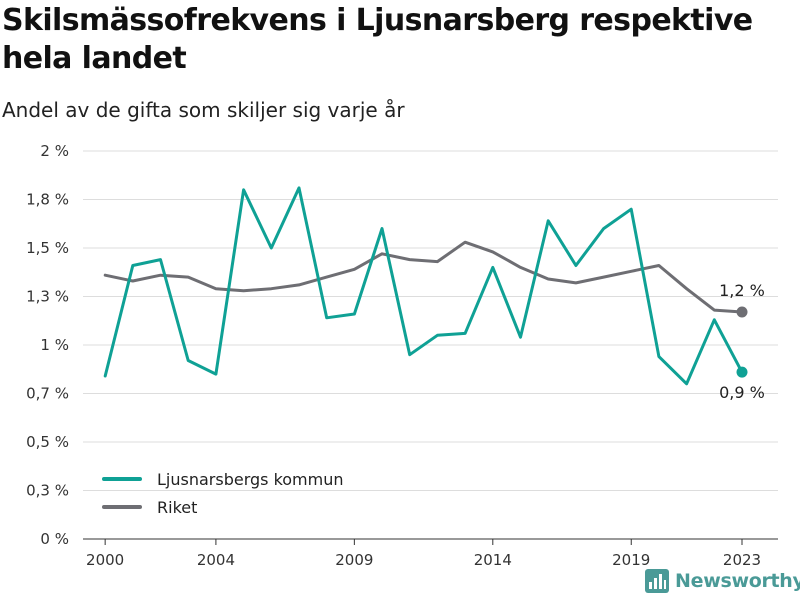 This screenshot has height=600, width=800. Describe the element at coordinates (47, 394) in the screenshot. I see `y-tick-label: 0,7 %` at that location.